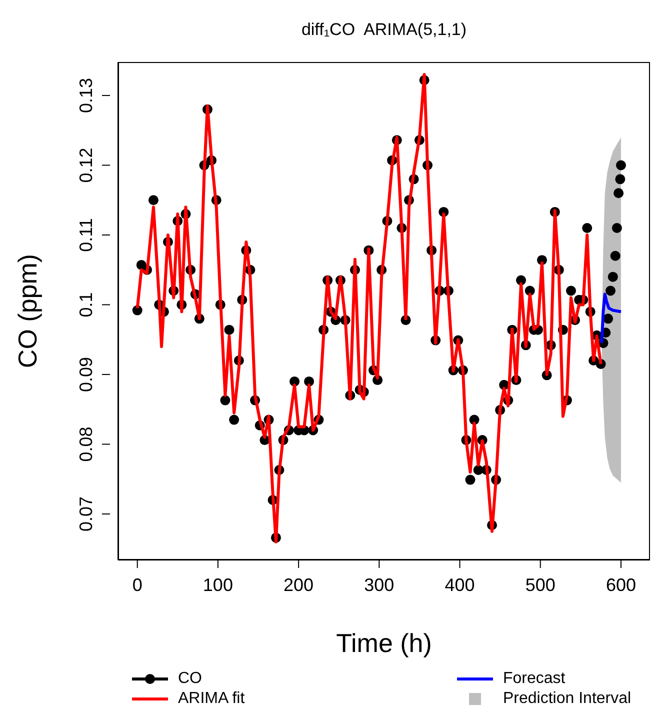 The image size is (671, 713). Describe the element at coordinates (137, 584) in the screenshot. I see `x-tick-label: 0` at that location.